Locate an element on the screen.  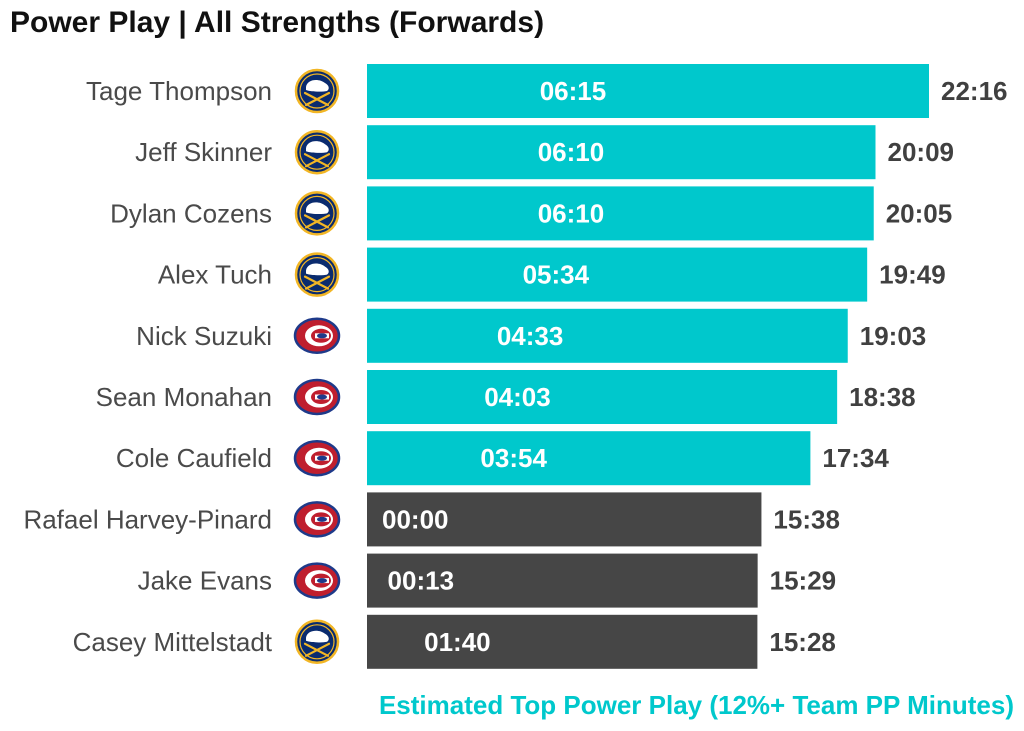
total-time-label: 15:28 is located at coordinates (802, 642).